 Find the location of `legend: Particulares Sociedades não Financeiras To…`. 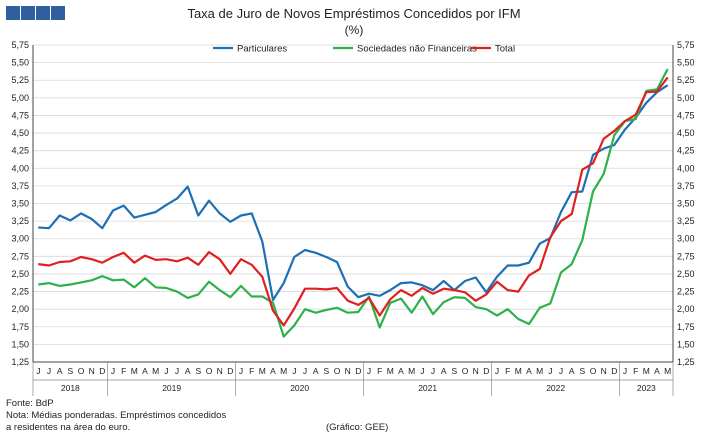

legend: Particulares Sociedades não Financeiras To… is located at coordinates (364, 49).